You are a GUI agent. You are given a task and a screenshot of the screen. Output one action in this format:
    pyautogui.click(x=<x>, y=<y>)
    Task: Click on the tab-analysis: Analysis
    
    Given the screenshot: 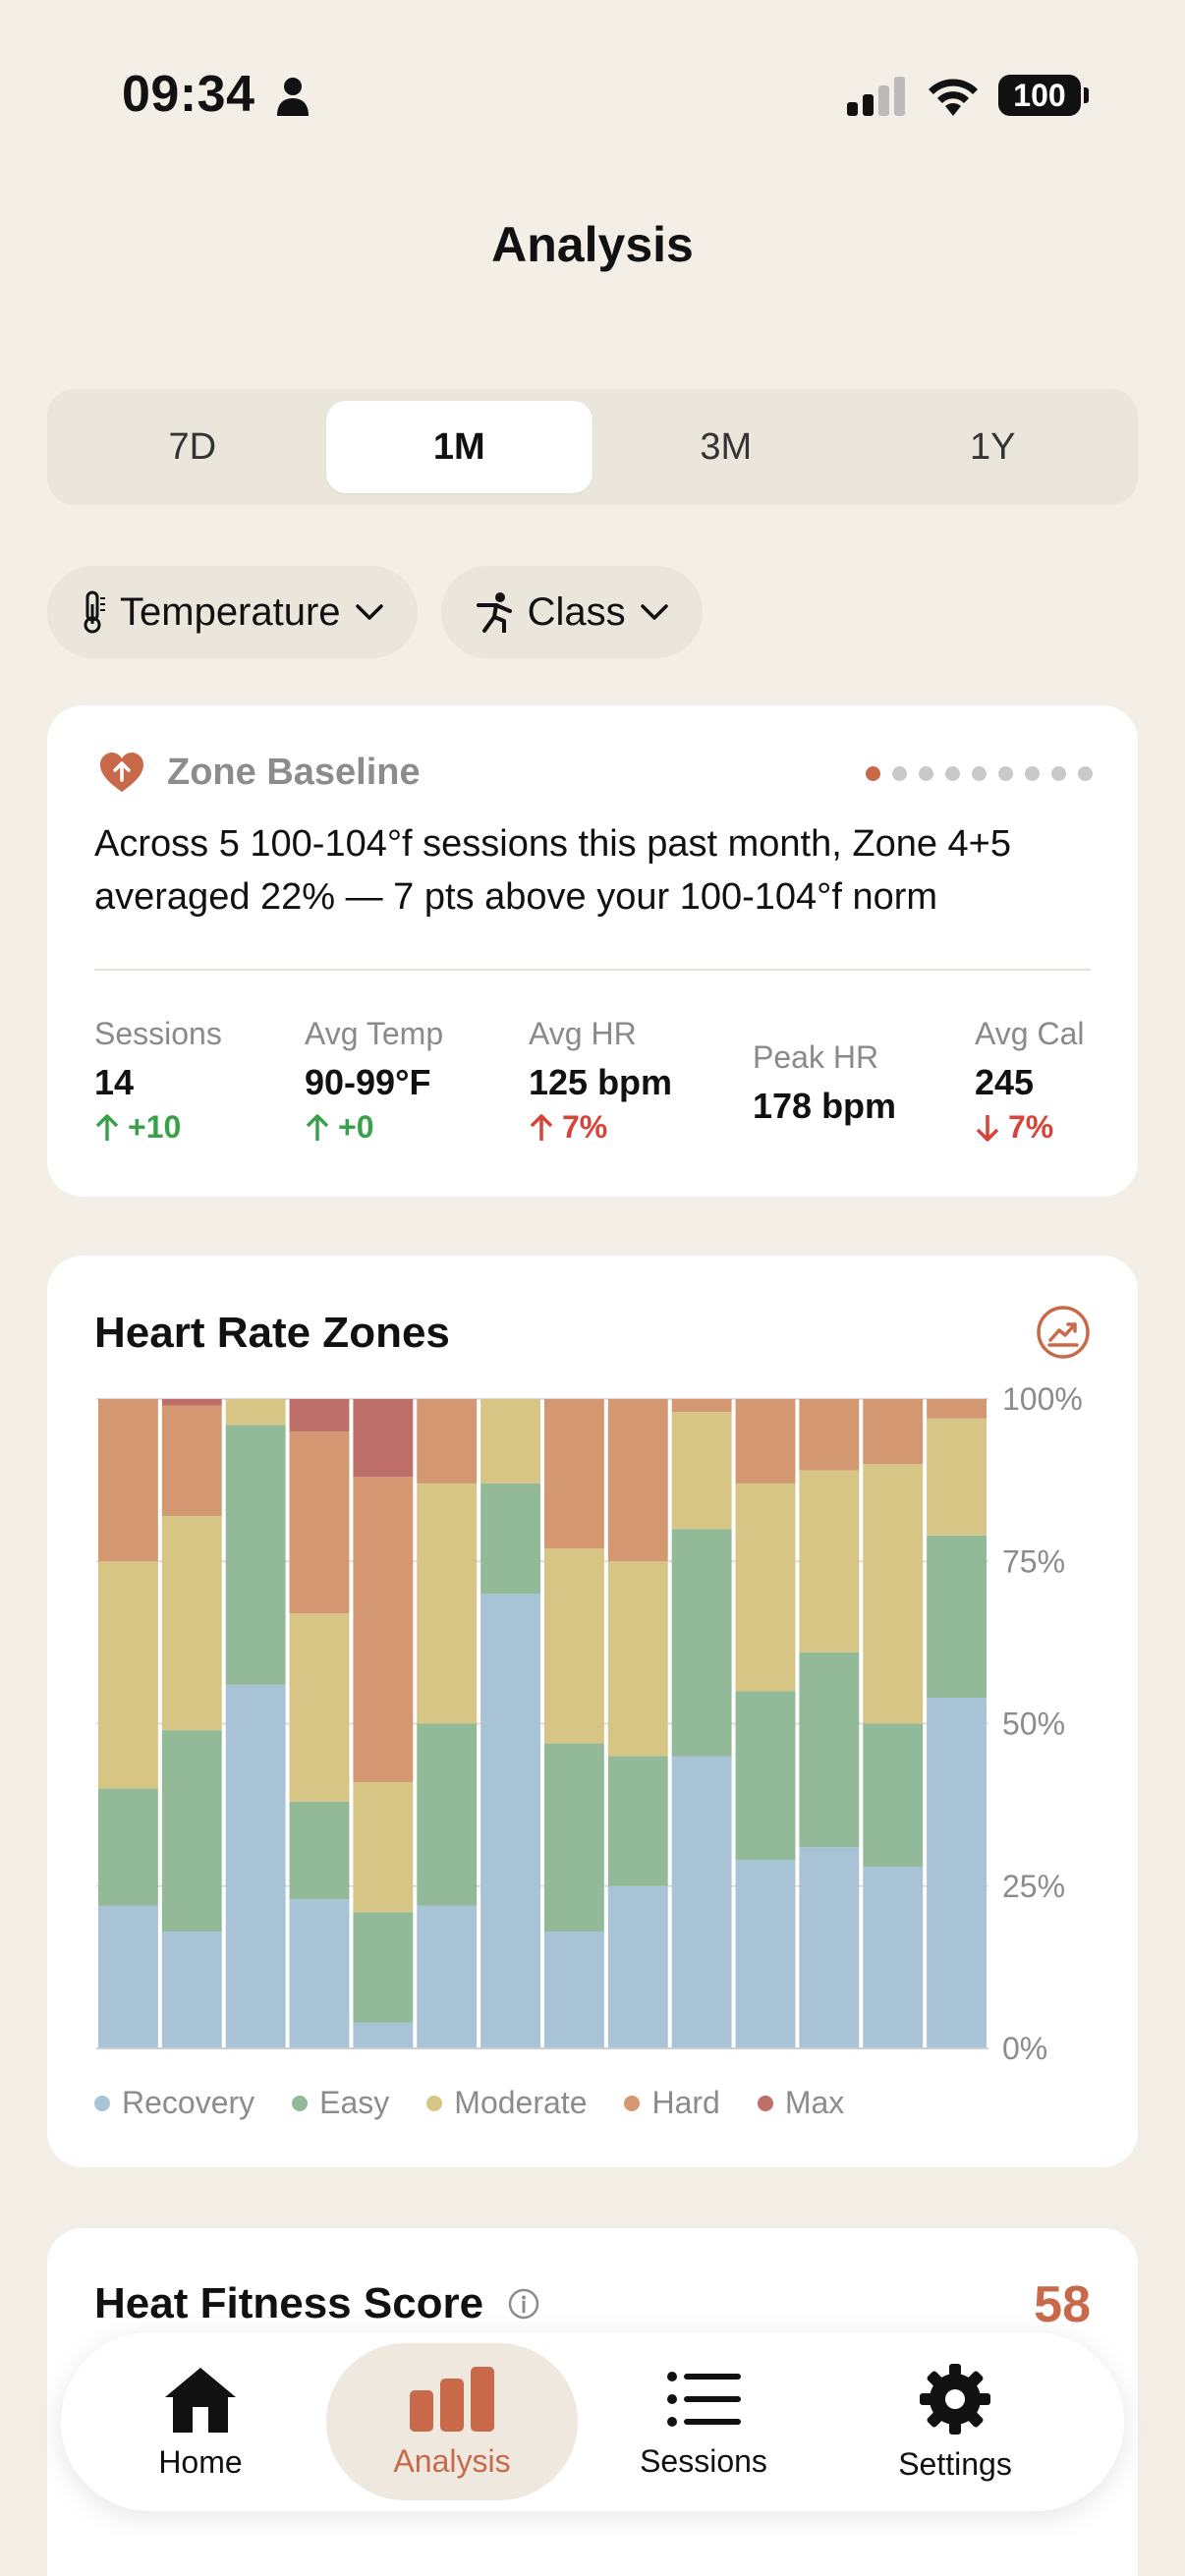 What is the action you would take?
    pyautogui.click(x=452, y=2421)
    